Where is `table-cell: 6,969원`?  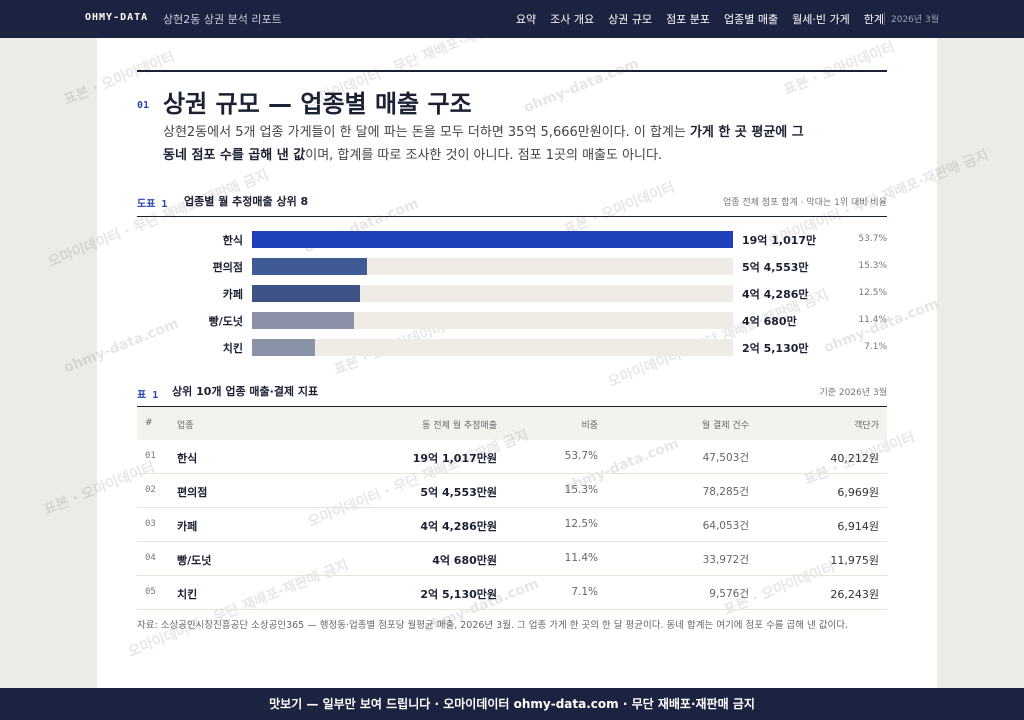 table-cell: 6,969원 is located at coordinates (858, 492).